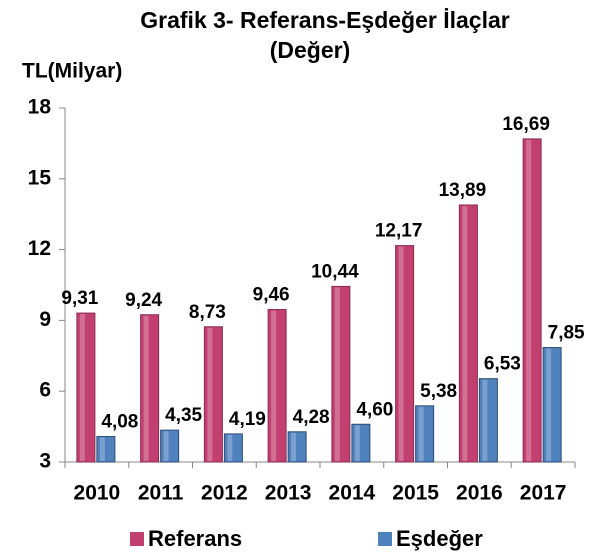 The width and height of the screenshot is (599, 557). What do you see at coordinates (335, 271) in the screenshot?
I see `value-label: 10,44` at bounding box center [335, 271].